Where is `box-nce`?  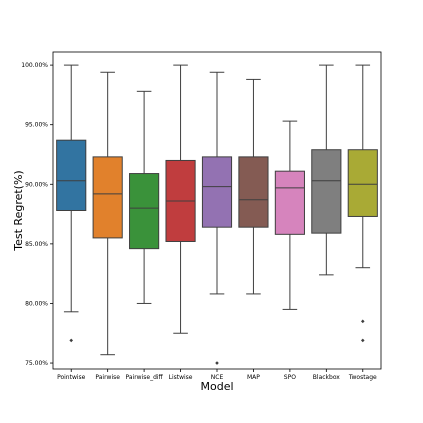 box-nce is located at coordinates (217, 218).